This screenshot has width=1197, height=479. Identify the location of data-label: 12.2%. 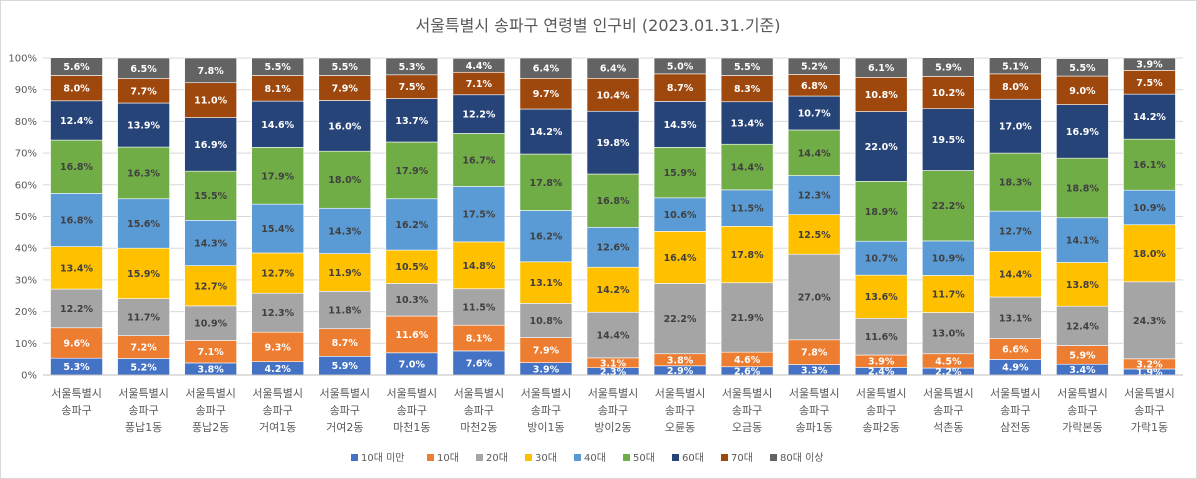
(76, 309).